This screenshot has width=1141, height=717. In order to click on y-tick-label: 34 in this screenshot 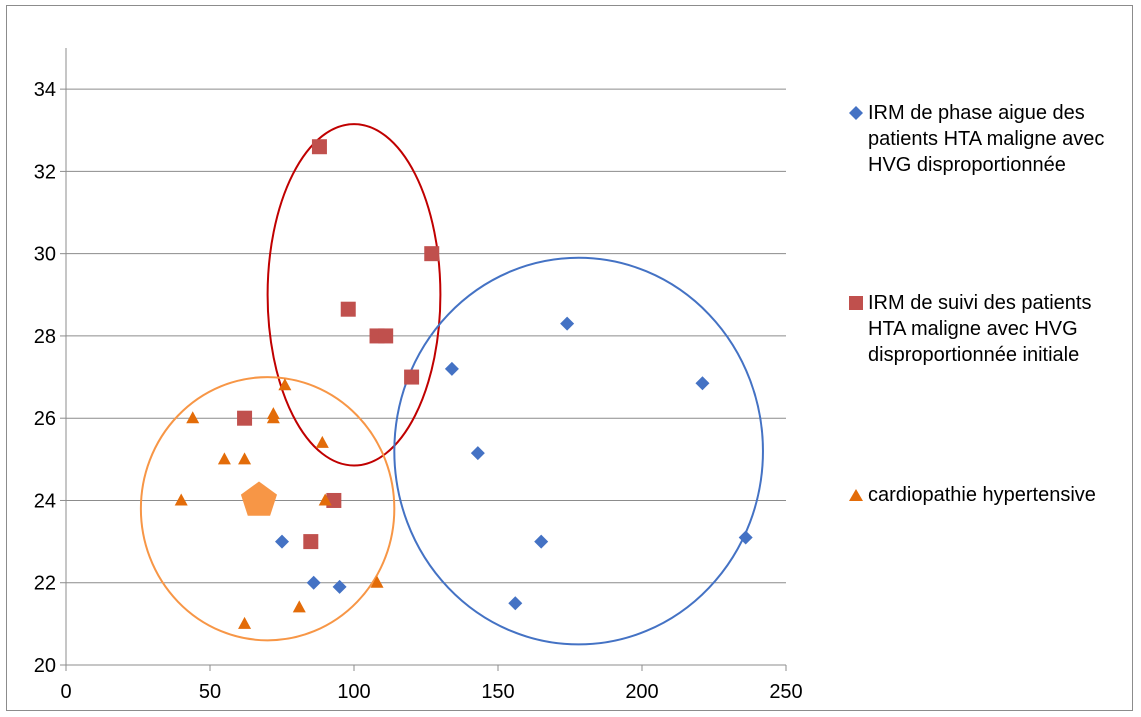, I will do `click(45, 90)`.